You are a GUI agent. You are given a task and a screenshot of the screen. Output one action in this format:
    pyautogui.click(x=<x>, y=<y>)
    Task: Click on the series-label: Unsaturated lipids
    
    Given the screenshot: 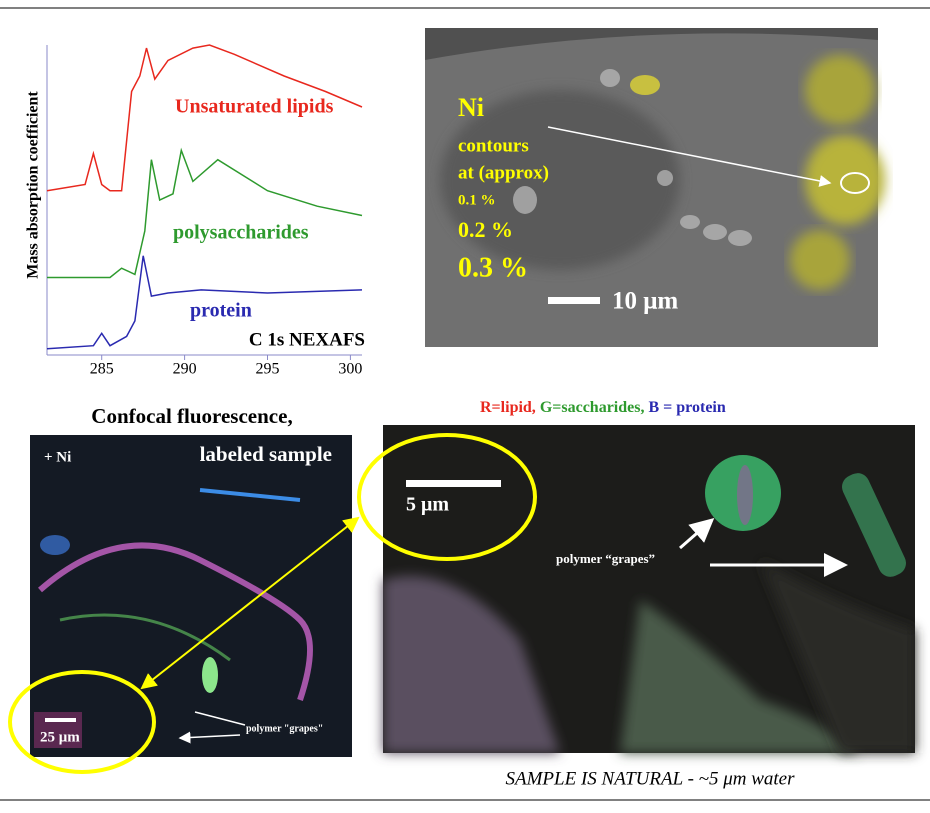 What is the action you would take?
    pyautogui.click(x=254, y=107)
    